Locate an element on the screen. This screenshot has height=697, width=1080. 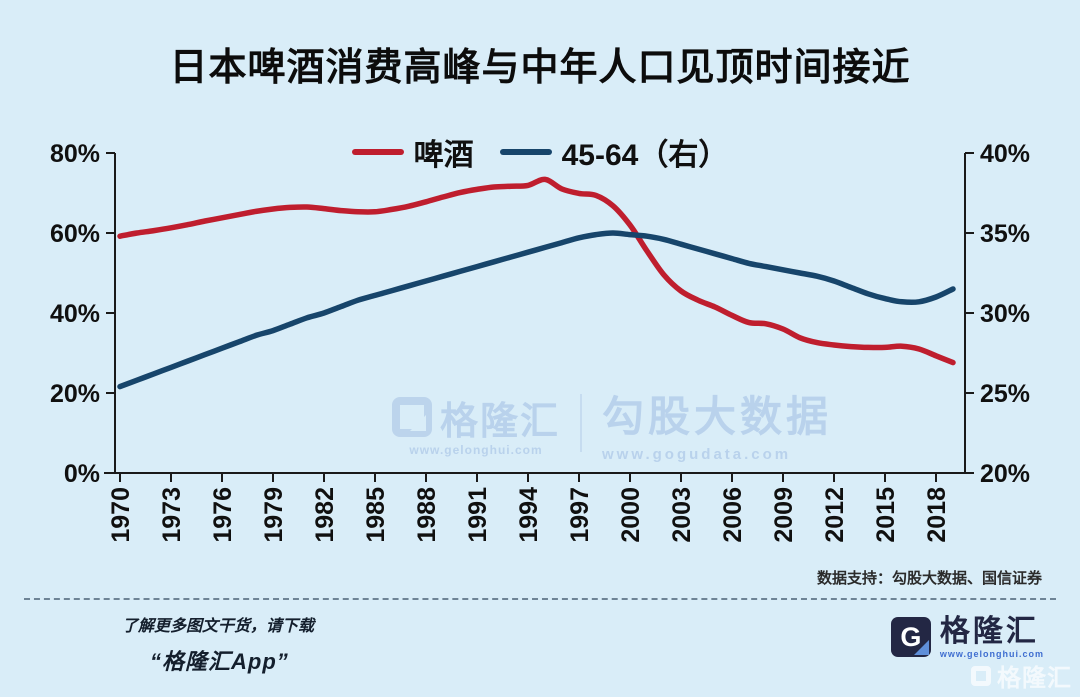
axis-tick-label: 1988 is located at coordinates (427, 515).